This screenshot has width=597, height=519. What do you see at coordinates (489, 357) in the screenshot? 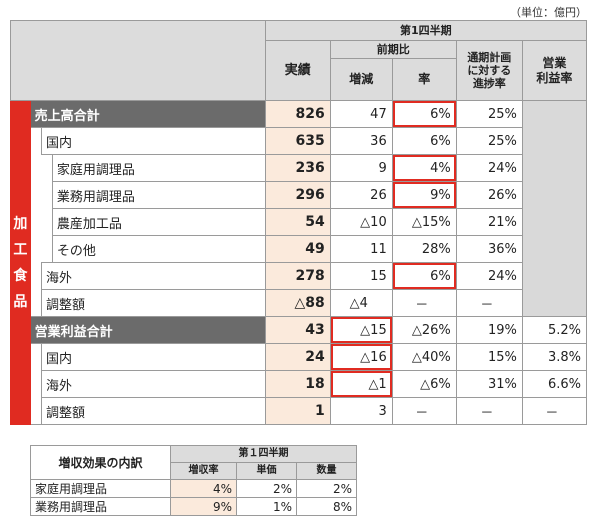
I see `progress-value: 15%` at bounding box center [489, 357].